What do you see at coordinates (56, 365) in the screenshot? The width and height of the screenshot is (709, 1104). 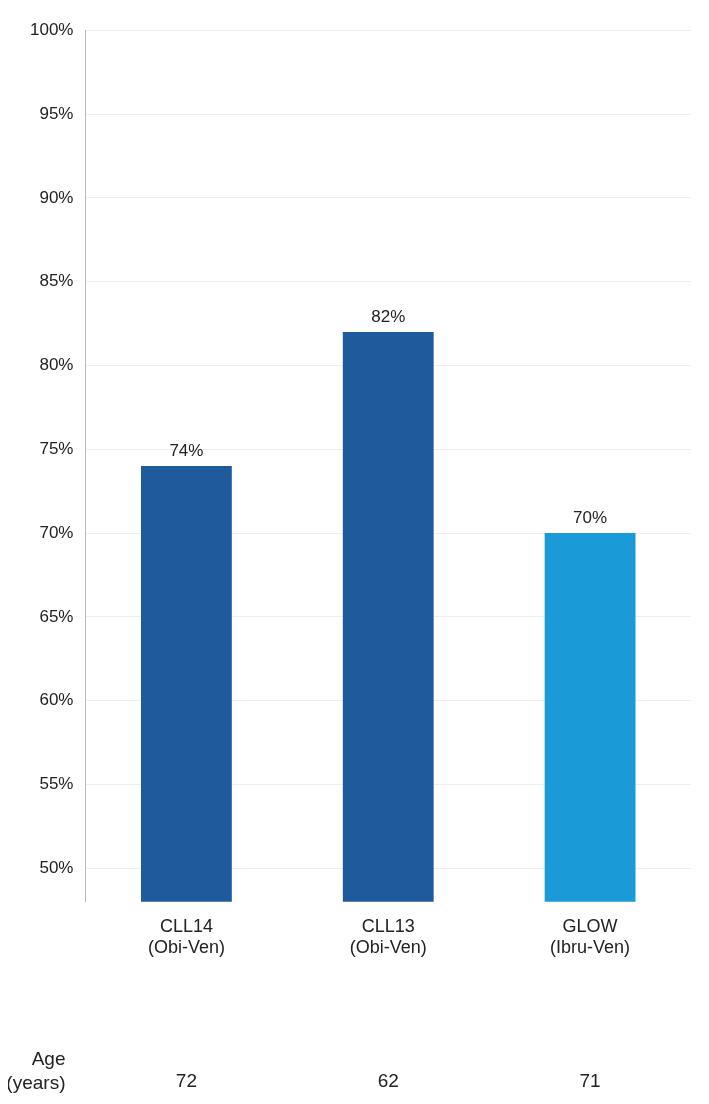 I see `y-tick-label: 80%` at bounding box center [56, 365].